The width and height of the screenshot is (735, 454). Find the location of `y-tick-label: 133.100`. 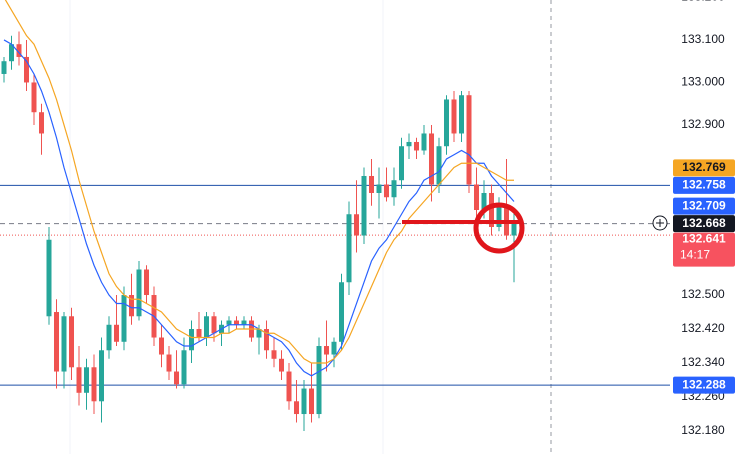

y-tick-label: 133.100 is located at coordinates (703, 39).